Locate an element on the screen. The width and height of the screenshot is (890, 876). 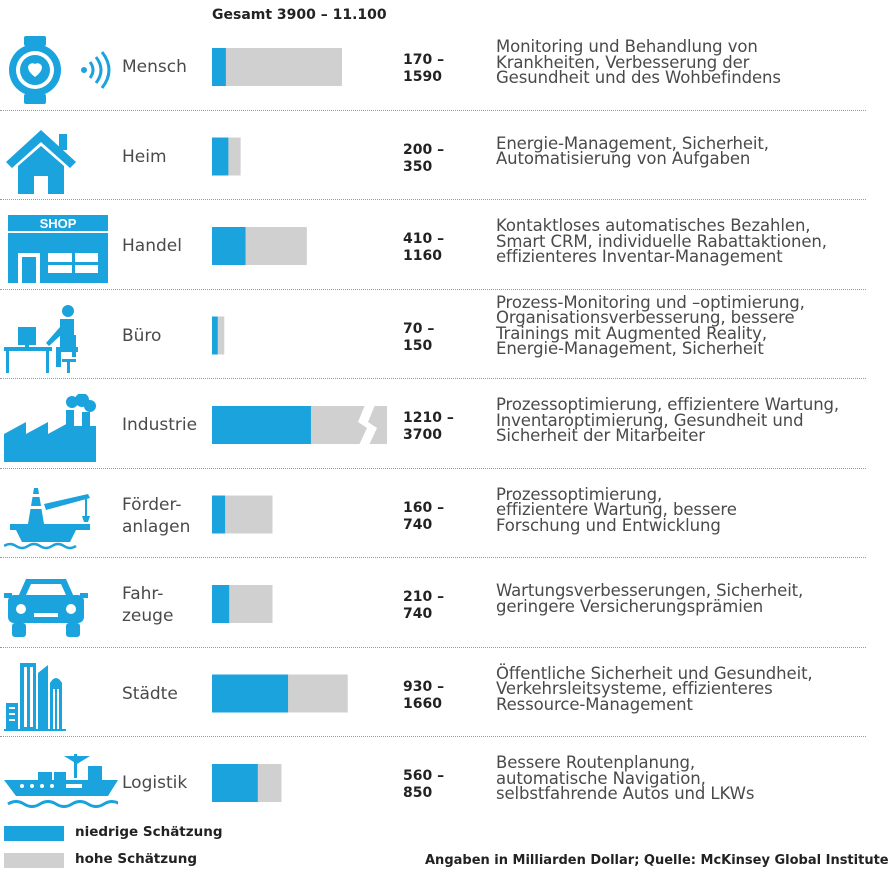
office-worker-icon is located at coordinates (61, 338).